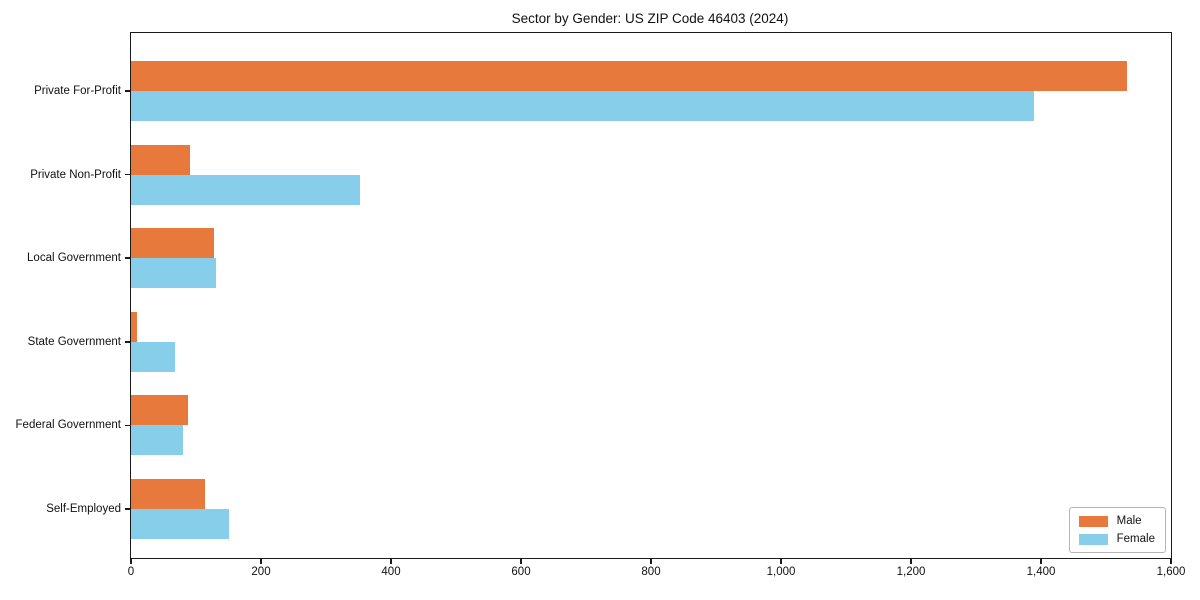 The image size is (1200, 600). What do you see at coordinates (168, 494) in the screenshot?
I see `bar-male-self-employed` at bounding box center [168, 494].